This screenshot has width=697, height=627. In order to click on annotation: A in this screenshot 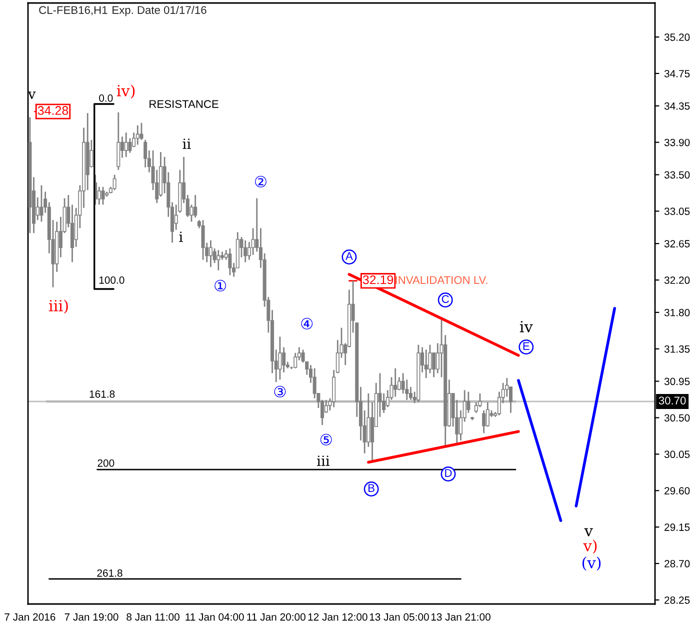, I will do `click(349, 256)`.